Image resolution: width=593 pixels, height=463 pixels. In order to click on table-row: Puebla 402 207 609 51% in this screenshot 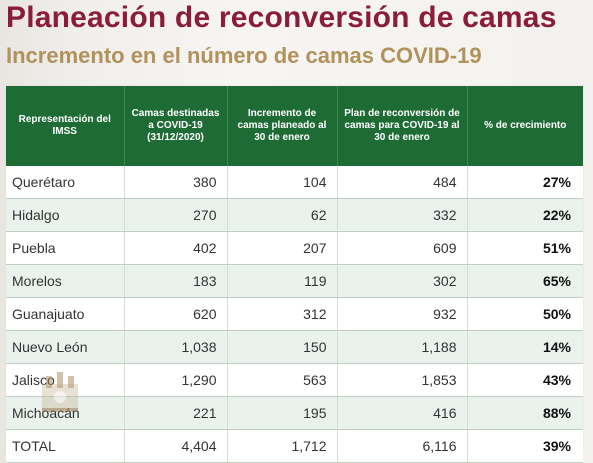, I will do `click(294, 248)`.